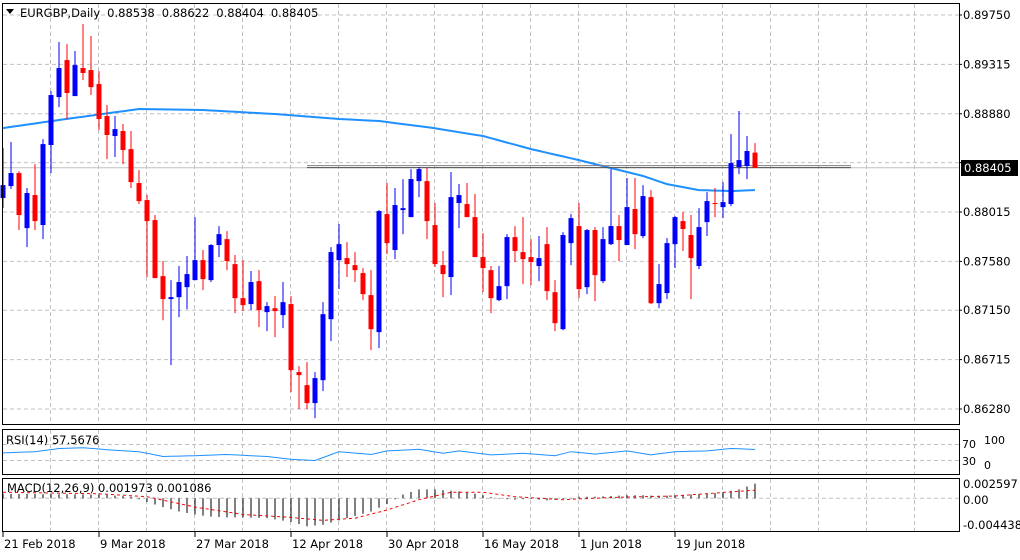  Describe the element at coordinates (10, 11) in the screenshot. I see `dropdown-triangle-icon` at that location.